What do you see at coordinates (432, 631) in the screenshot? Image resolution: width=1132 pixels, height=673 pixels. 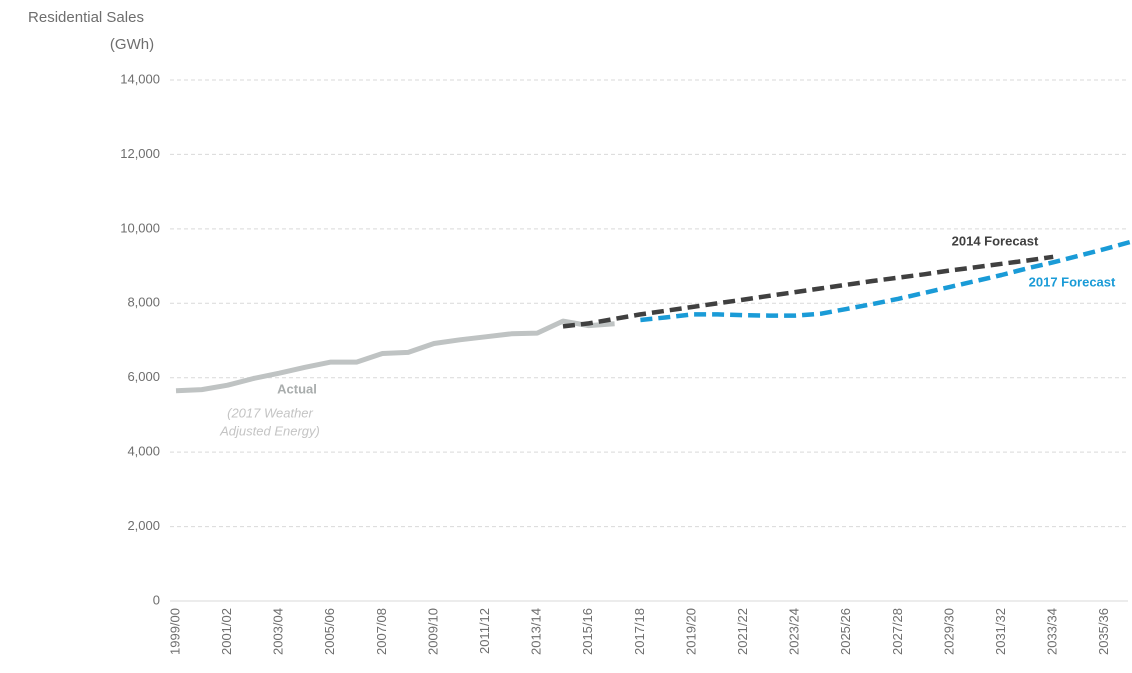 I see `x-tick-label: 2009/10` at bounding box center [432, 631].